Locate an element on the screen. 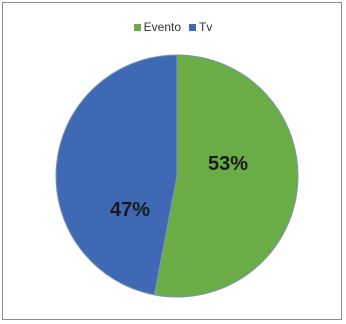 Image resolution: width=346 pixels, height=324 pixels. legend-item-tv: Tv is located at coordinates (200, 27).